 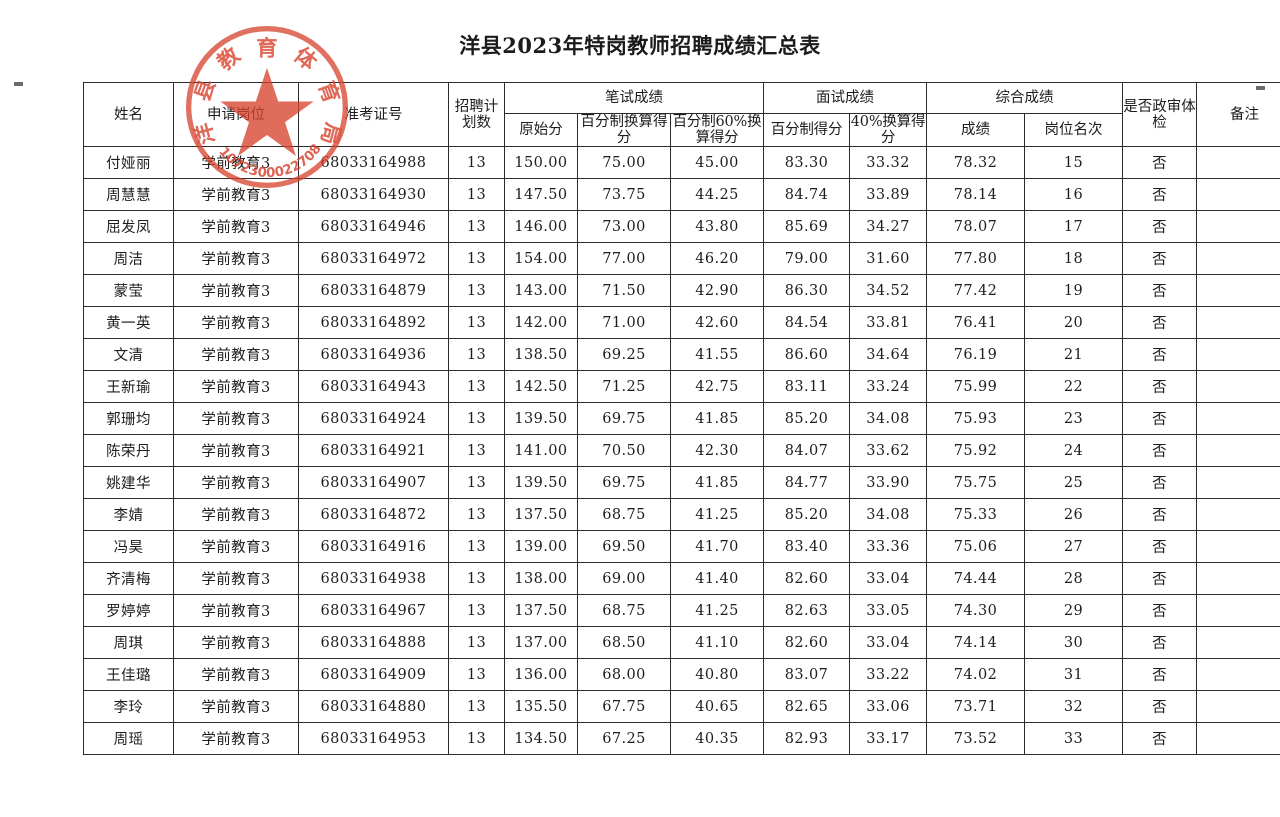 I want to click on cell-written-raw: 141.00, so click(x=541, y=451).